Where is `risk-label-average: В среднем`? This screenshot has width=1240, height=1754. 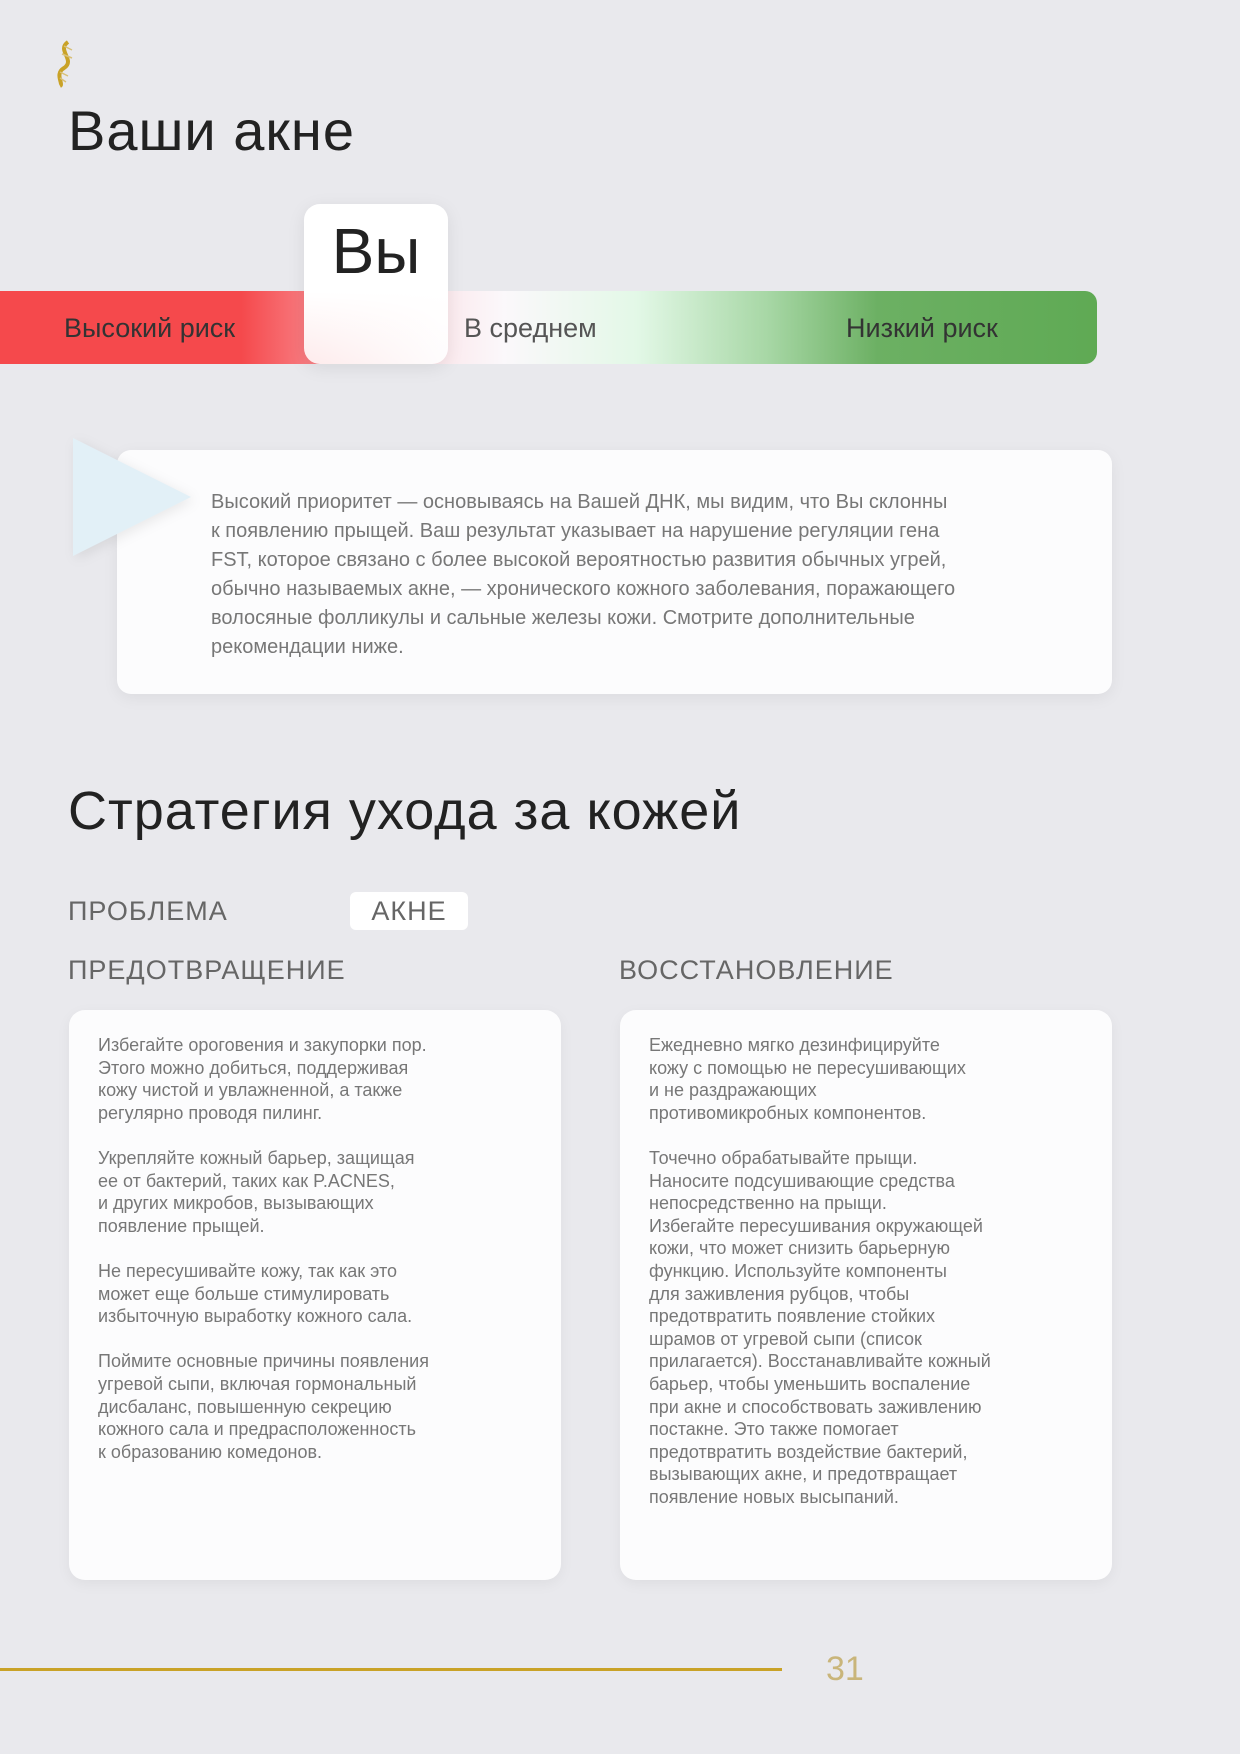
risk-label-average: В среднем is located at coordinates (530, 328).